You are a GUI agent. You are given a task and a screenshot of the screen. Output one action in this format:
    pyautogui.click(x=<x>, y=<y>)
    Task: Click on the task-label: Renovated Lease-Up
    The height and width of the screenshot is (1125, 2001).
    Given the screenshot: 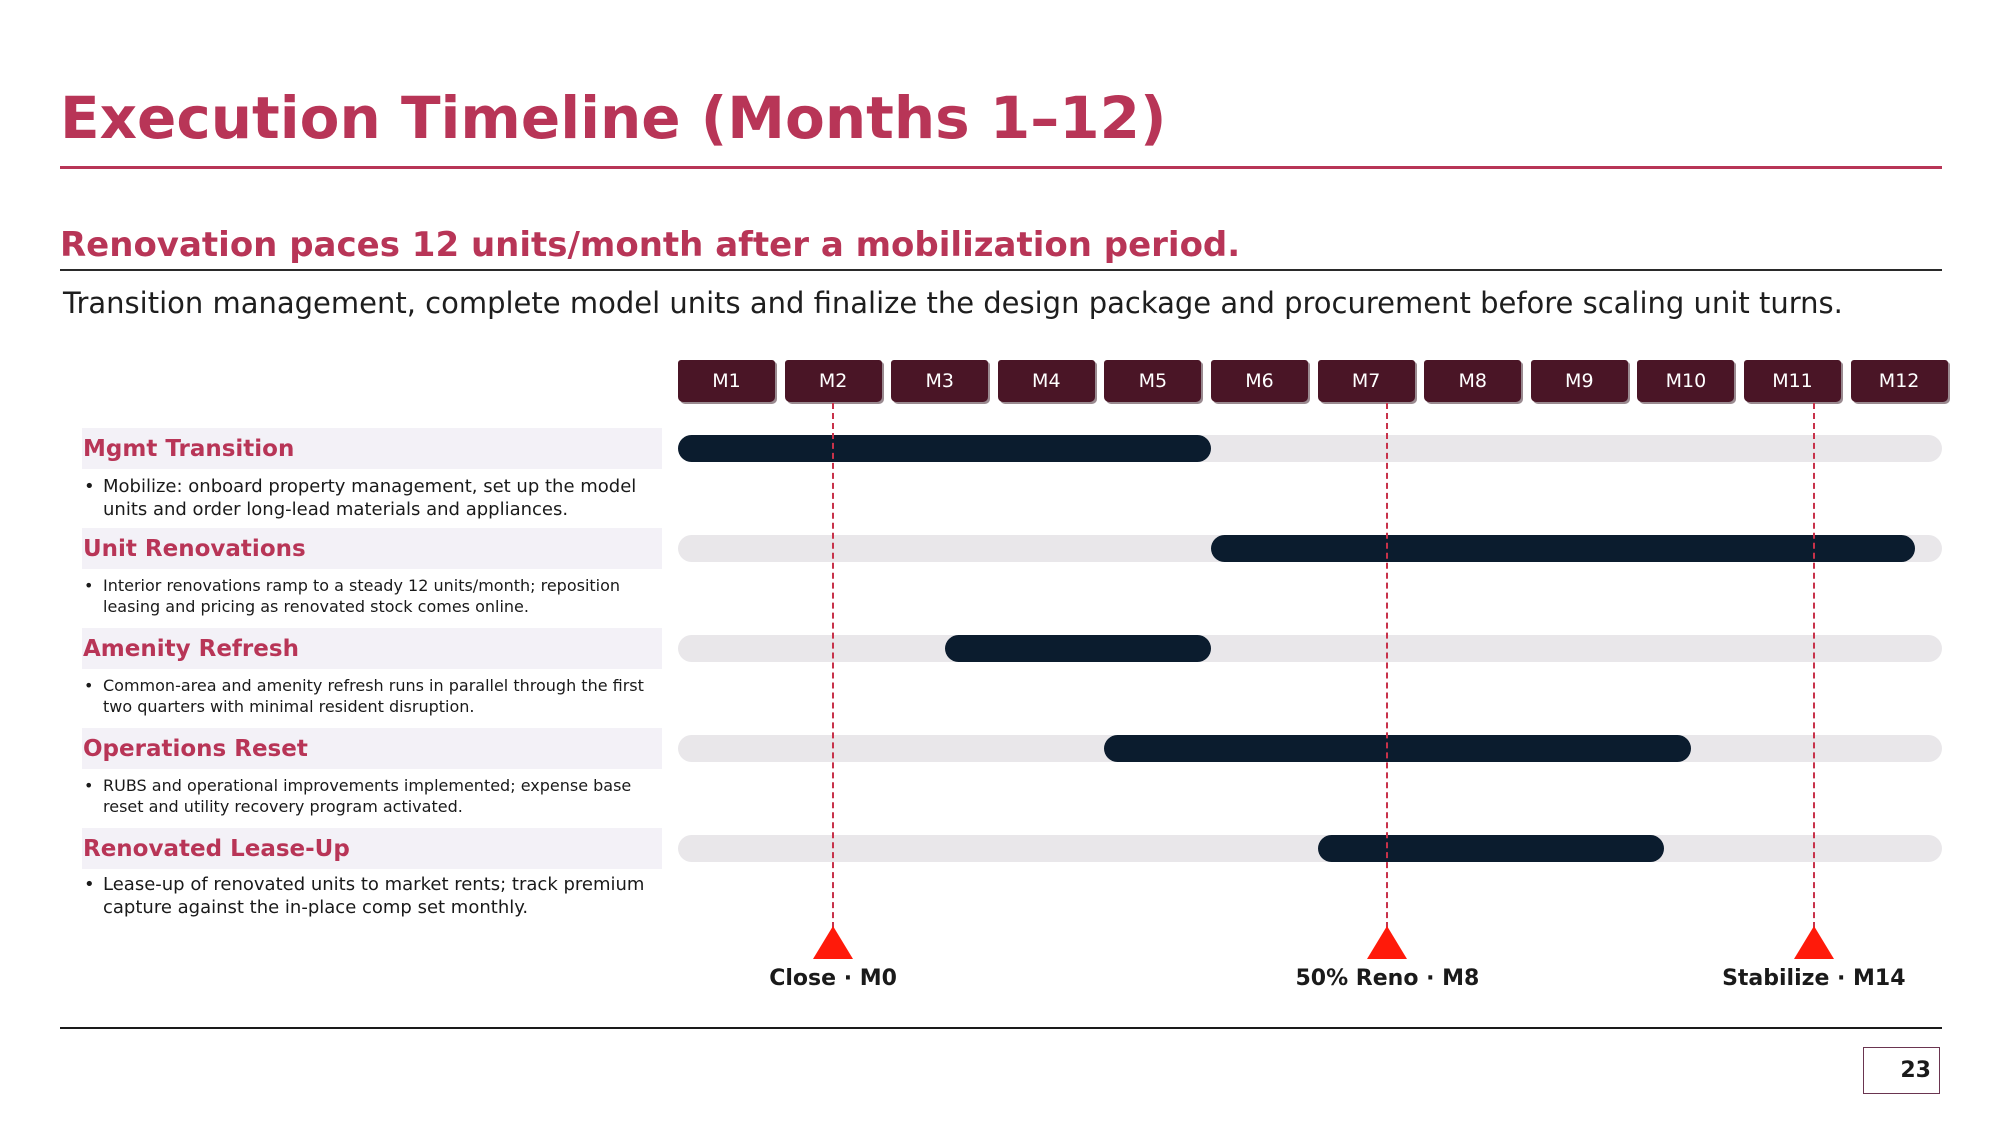 What is the action you would take?
    pyautogui.click(x=372, y=848)
    